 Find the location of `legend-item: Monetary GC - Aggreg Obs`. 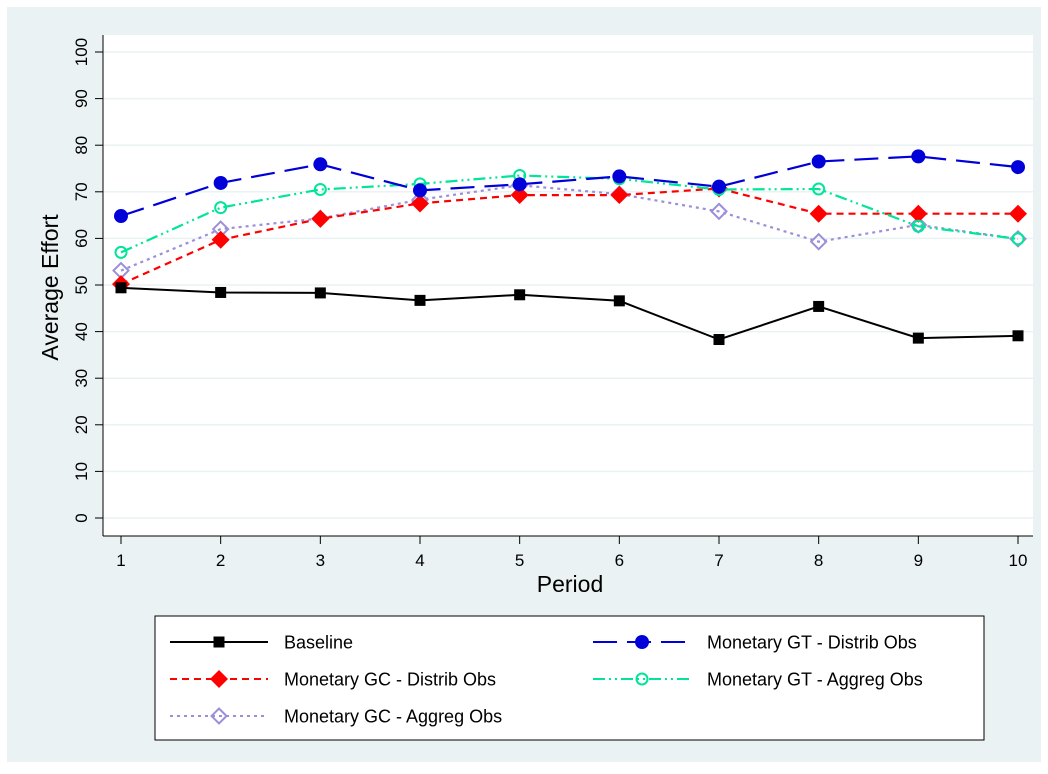

legend-item: Monetary GC - Aggreg Obs is located at coordinates (336, 717).